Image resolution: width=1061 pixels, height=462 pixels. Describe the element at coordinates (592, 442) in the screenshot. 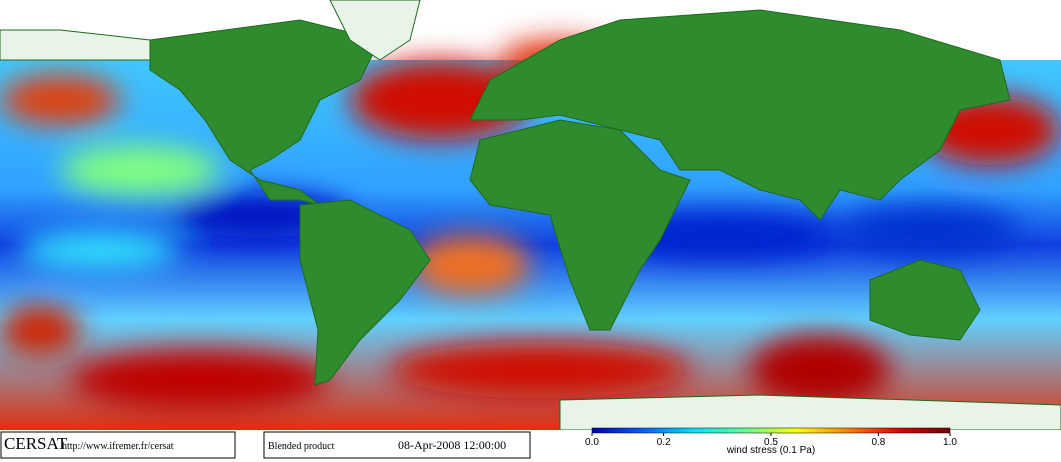

I see `colorbar-tick-label: 0.0` at that location.